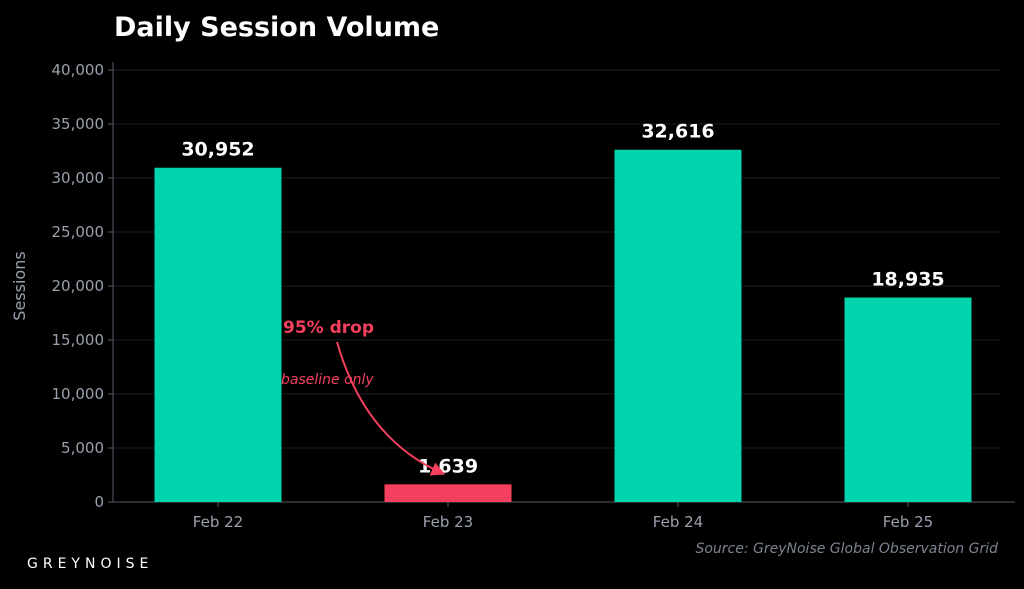  Describe the element at coordinates (448, 522) in the screenshot. I see `x-tick-label: Feb 23` at that location.